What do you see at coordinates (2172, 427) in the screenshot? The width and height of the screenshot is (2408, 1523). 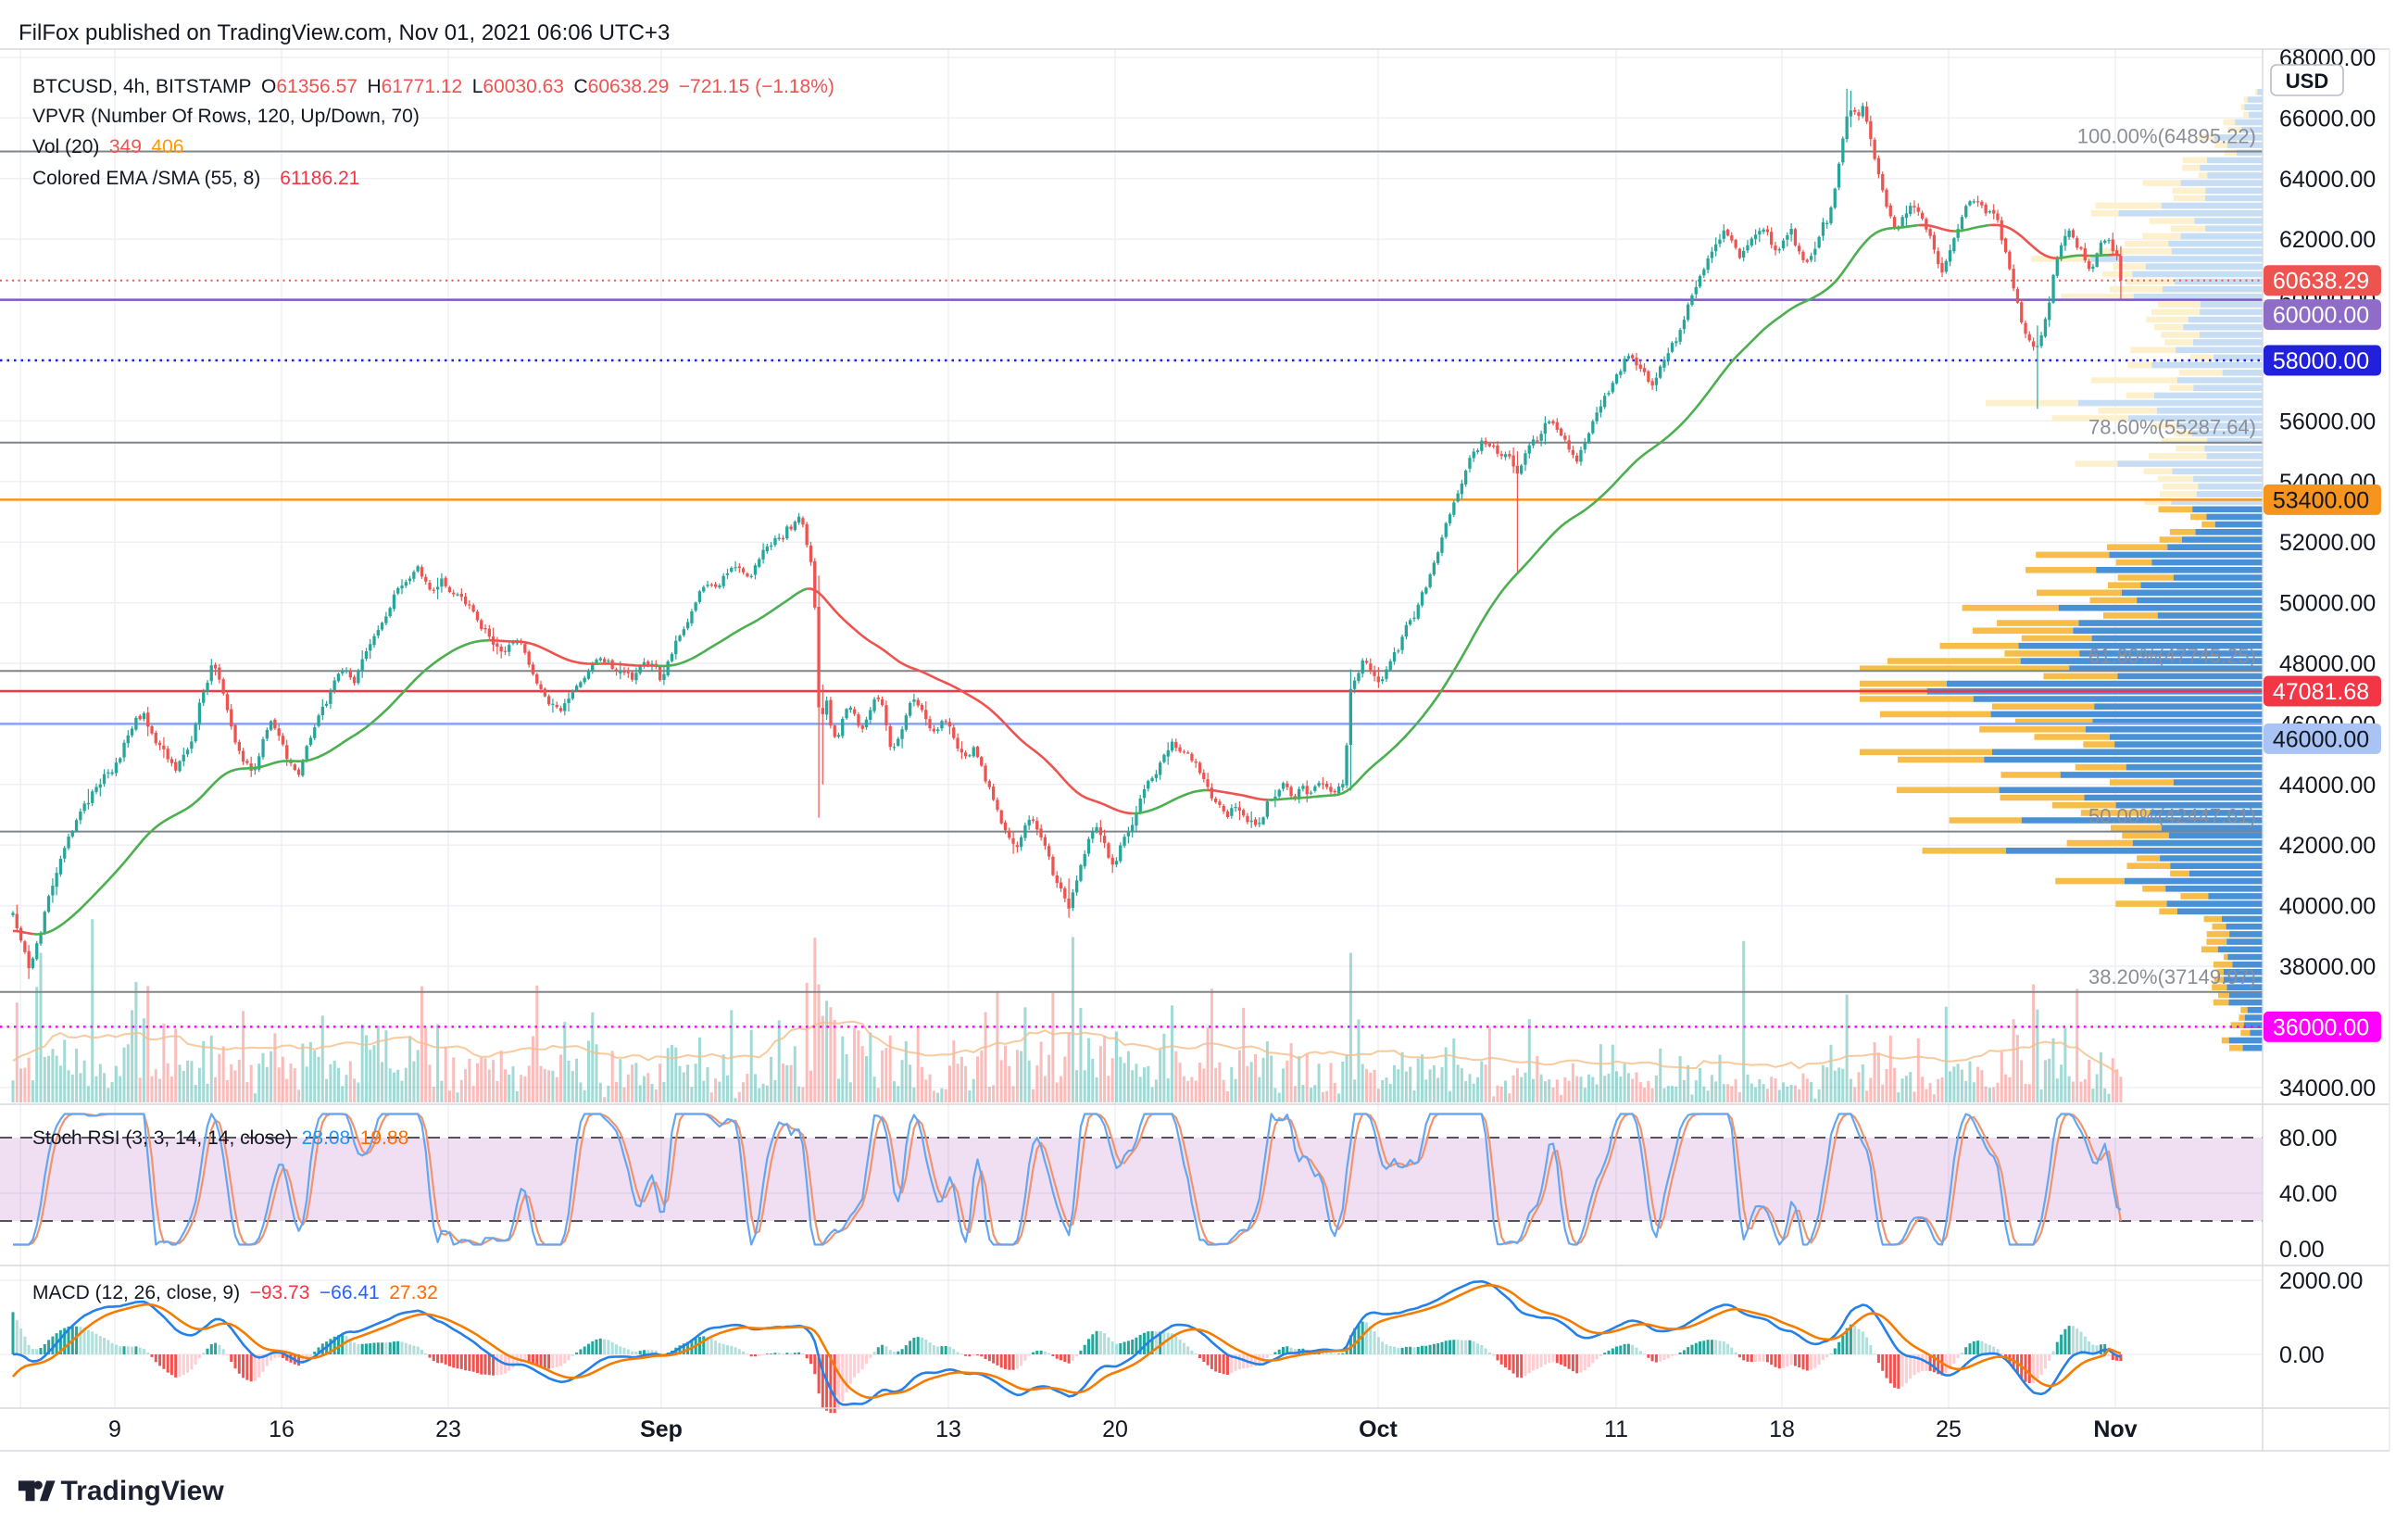 I see `svg-text: 78.60%(55287.64)` at bounding box center [2172, 427].